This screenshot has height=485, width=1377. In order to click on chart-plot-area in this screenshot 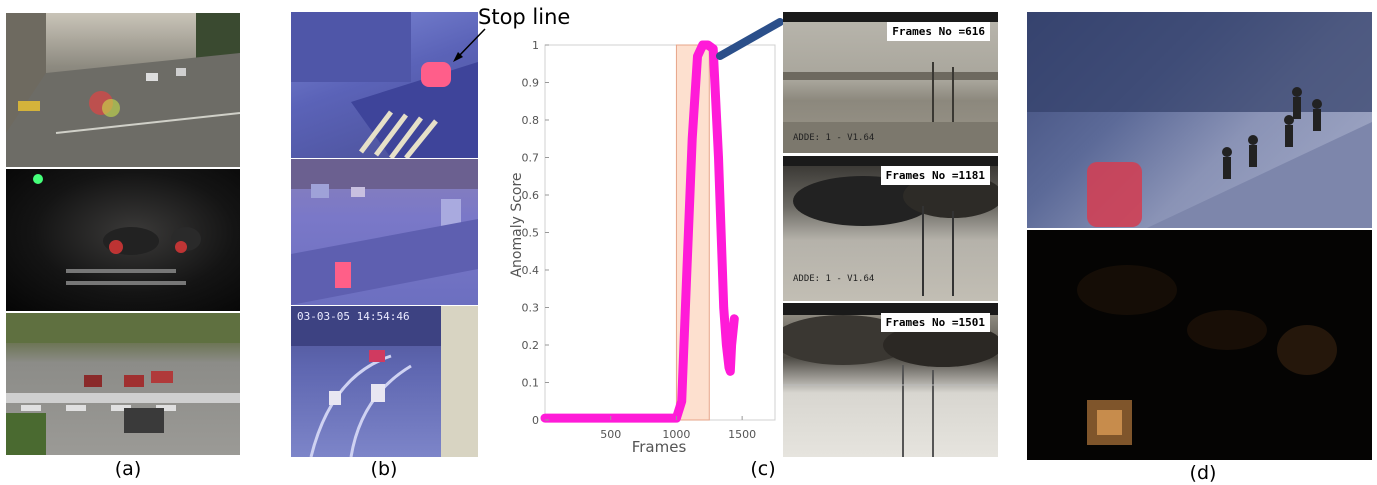, I will do `click(660, 232)`.